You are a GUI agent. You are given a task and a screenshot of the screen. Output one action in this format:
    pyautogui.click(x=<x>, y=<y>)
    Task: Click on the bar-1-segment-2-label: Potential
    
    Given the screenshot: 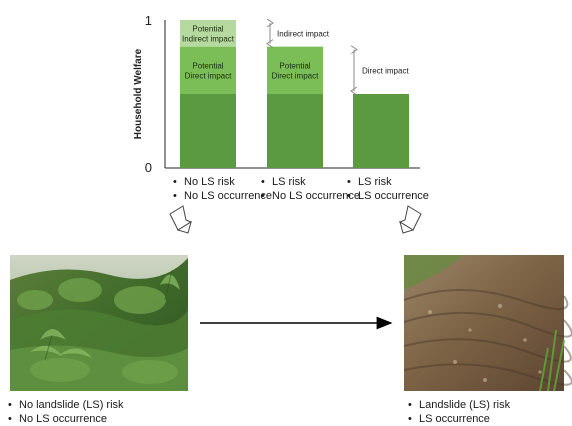 What is the action you would take?
    pyautogui.click(x=207, y=65)
    